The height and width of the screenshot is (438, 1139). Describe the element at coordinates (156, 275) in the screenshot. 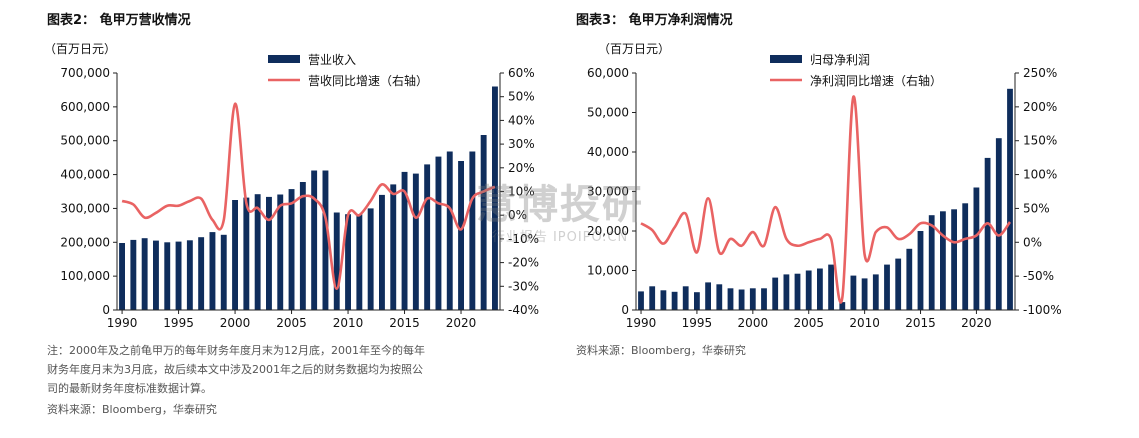

I see `bar-1993` at that location.